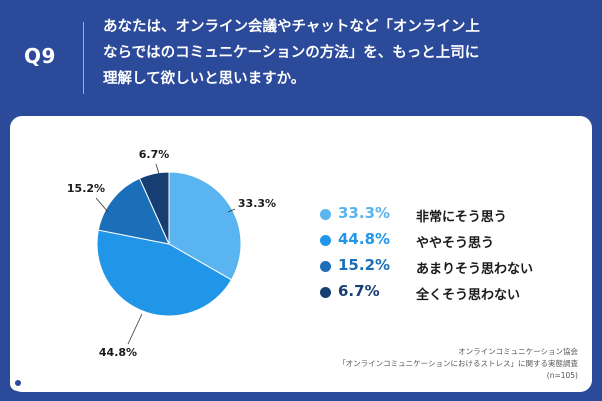 The image size is (602, 401). What do you see at coordinates (291, 27) in the screenshot?
I see `question-line-1: あなたは、オンライン会議やチャットなど「オンライン上` at bounding box center [291, 27].